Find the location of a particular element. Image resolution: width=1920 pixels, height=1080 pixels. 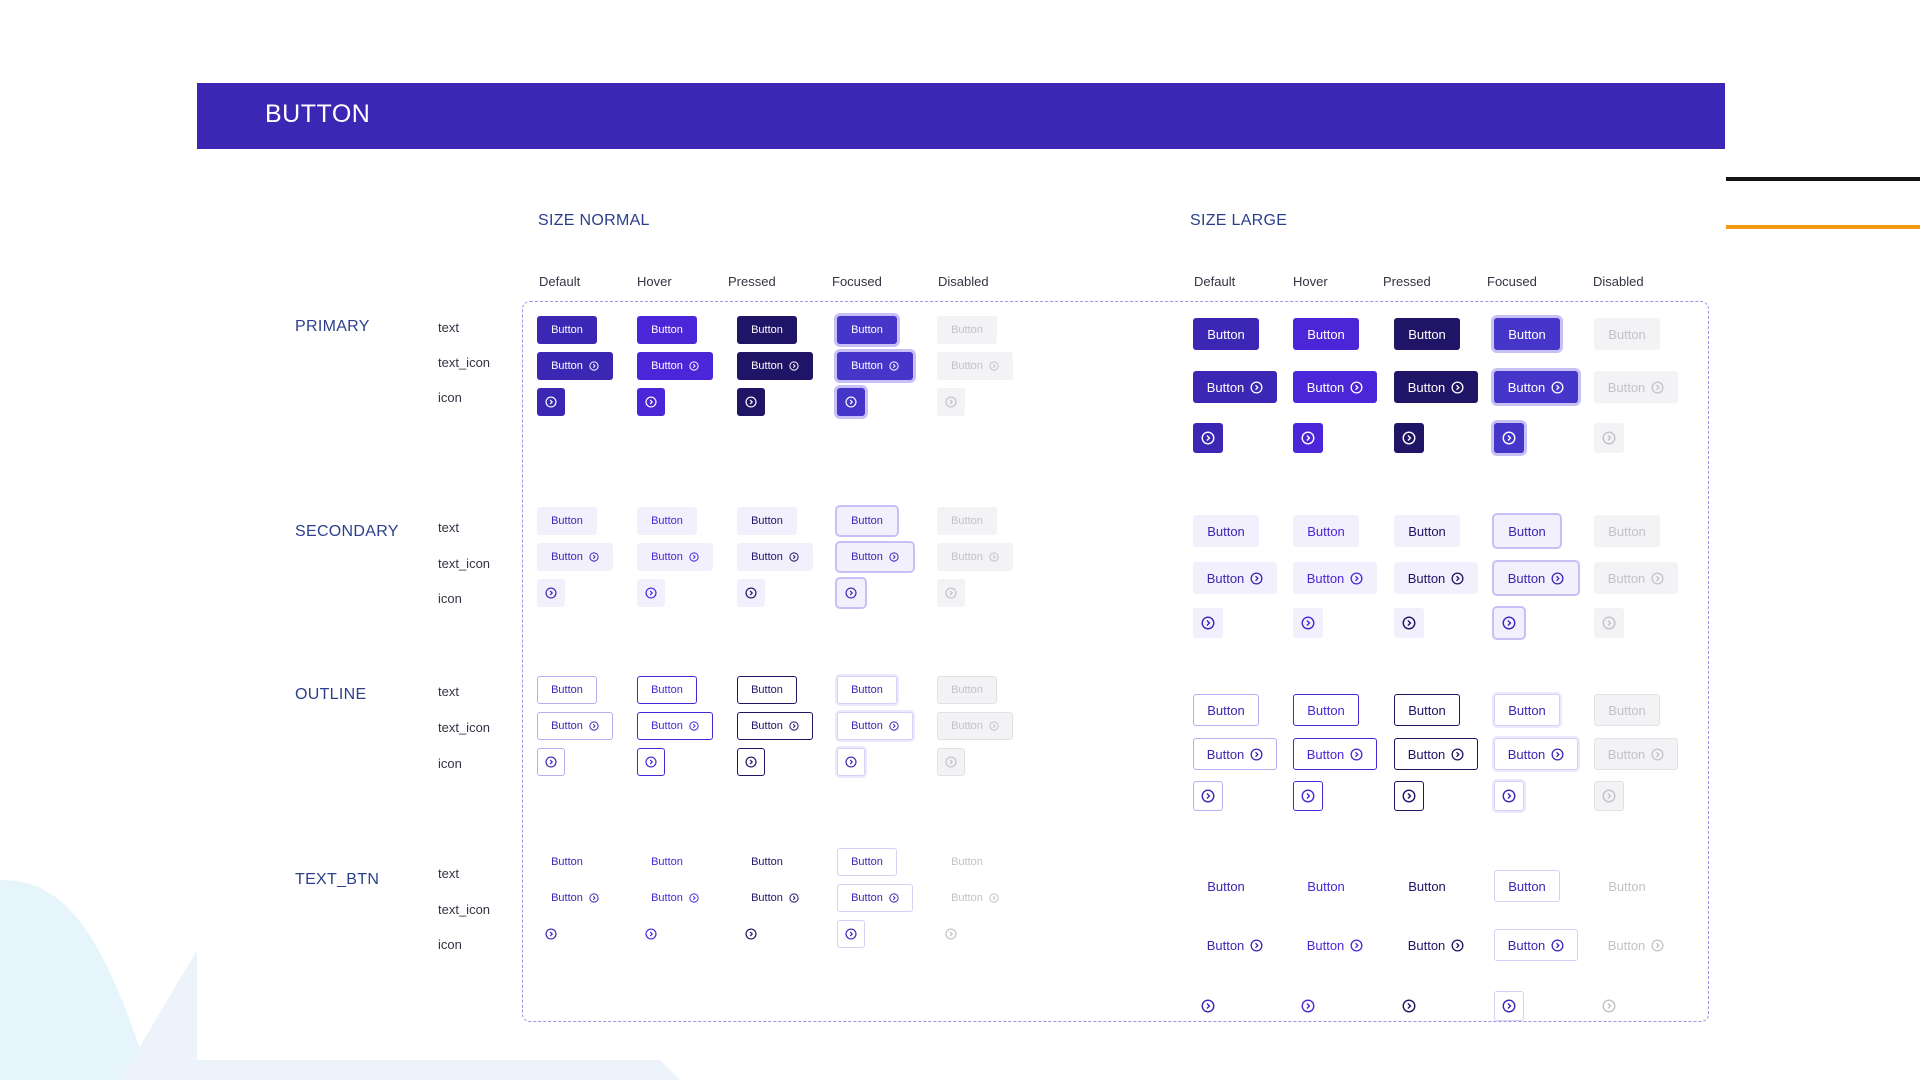

text_btn-text_icon-hover-large-button: Button is located at coordinates (1335, 945).